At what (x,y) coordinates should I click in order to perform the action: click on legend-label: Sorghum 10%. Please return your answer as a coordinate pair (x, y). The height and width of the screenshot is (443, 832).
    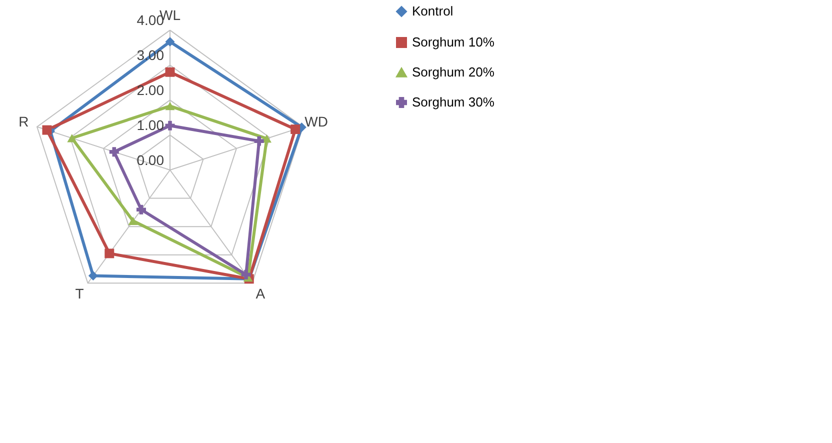
    Looking at the image, I should click on (453, 42).